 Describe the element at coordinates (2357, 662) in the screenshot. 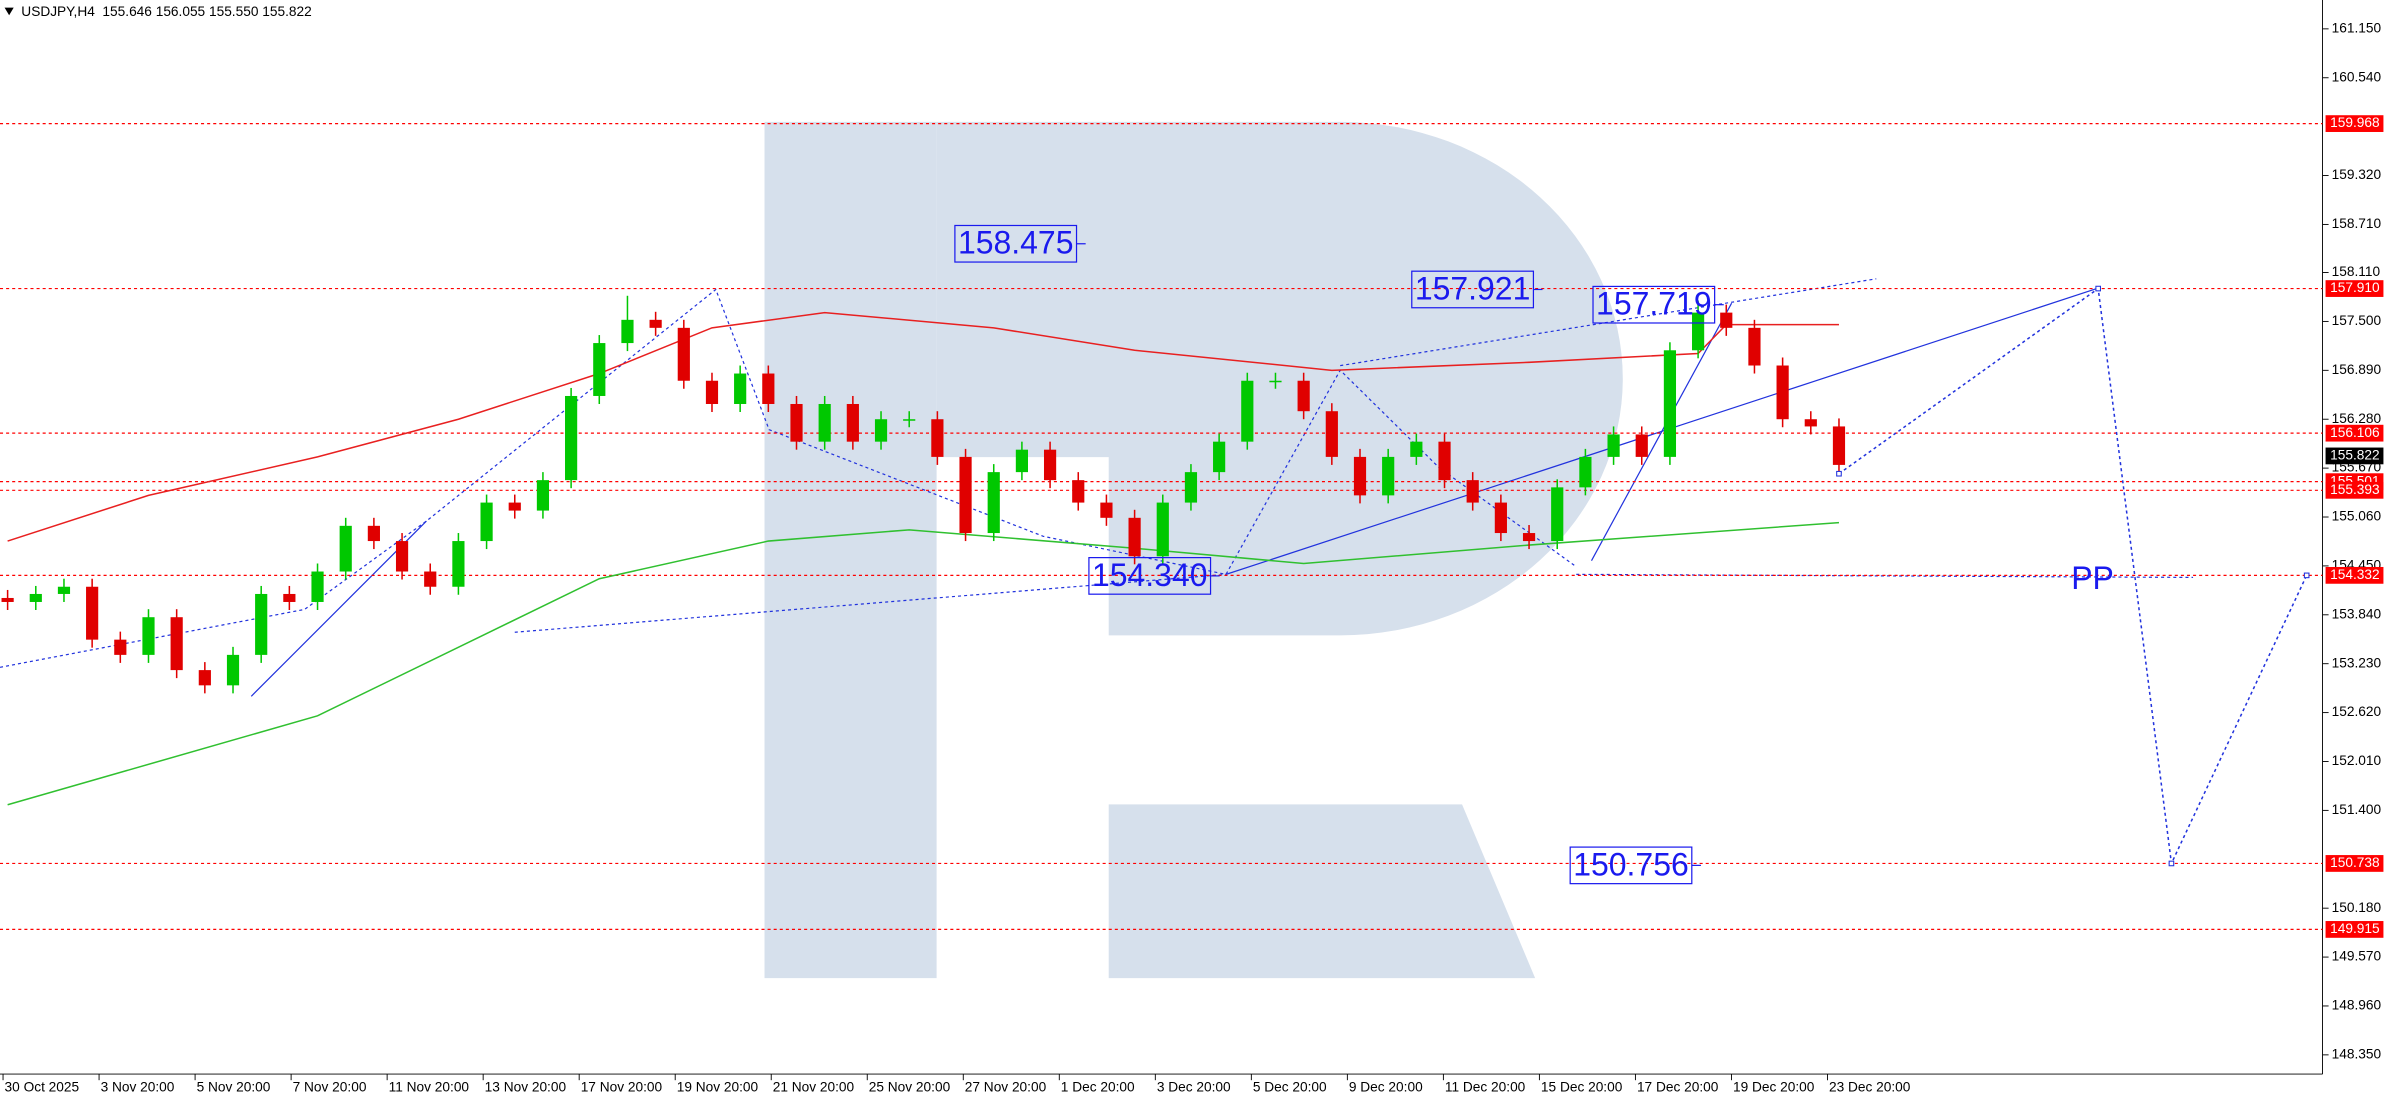

I see `y-tick-label: 153.230` at that location.